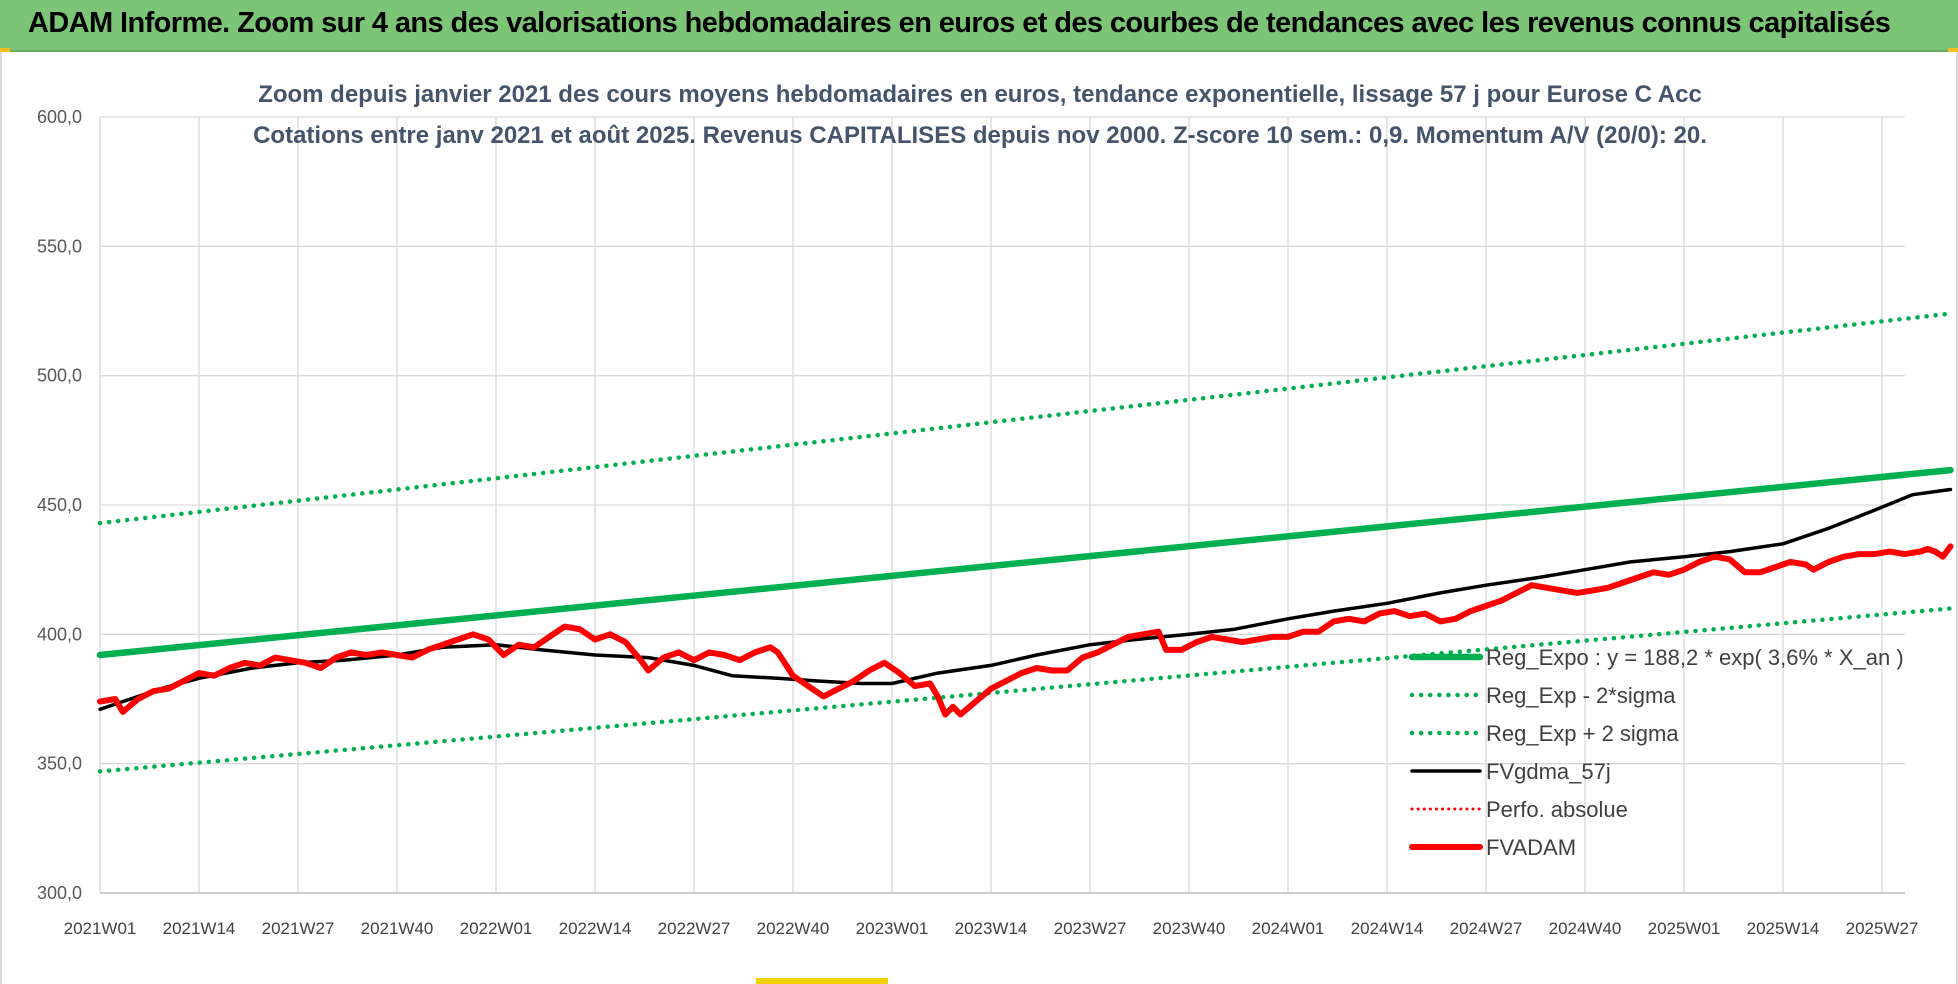  Describe the element at coordinates (1548, 771) in the screenshot. I see `legend-label: FVgdma_57j` at that location.